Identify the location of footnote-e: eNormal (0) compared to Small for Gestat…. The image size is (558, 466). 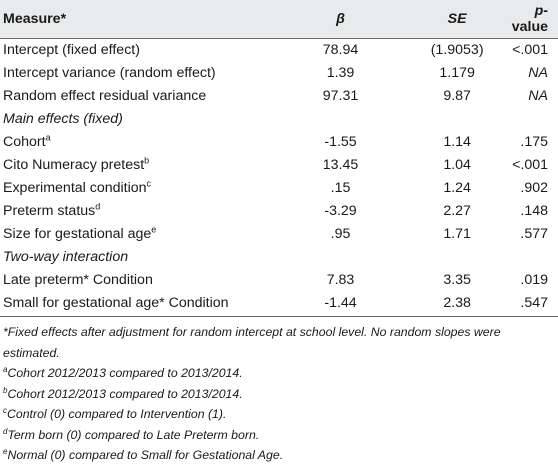
(279, 455).